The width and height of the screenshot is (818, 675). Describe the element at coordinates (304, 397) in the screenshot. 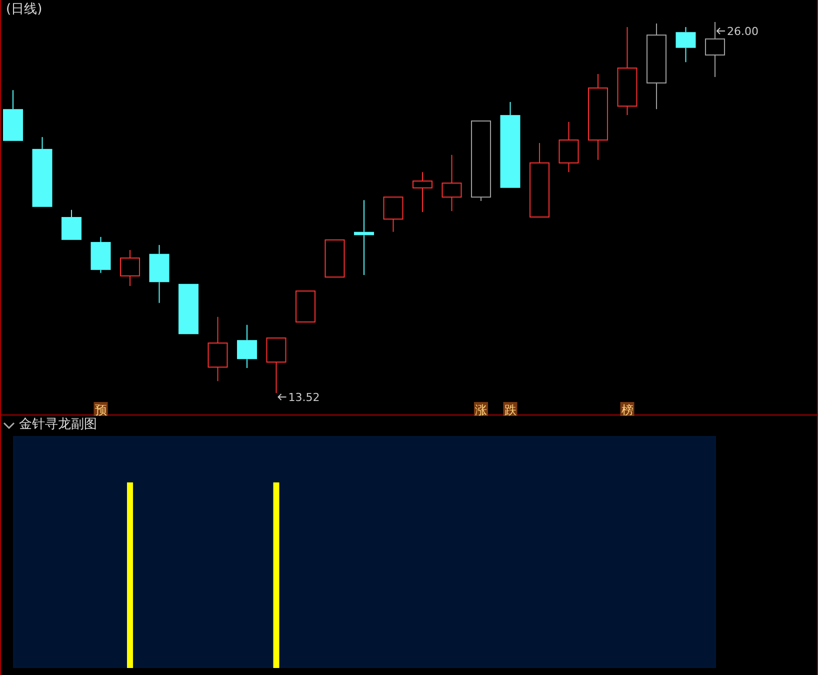

I see `annotation: 13.52` at that location.